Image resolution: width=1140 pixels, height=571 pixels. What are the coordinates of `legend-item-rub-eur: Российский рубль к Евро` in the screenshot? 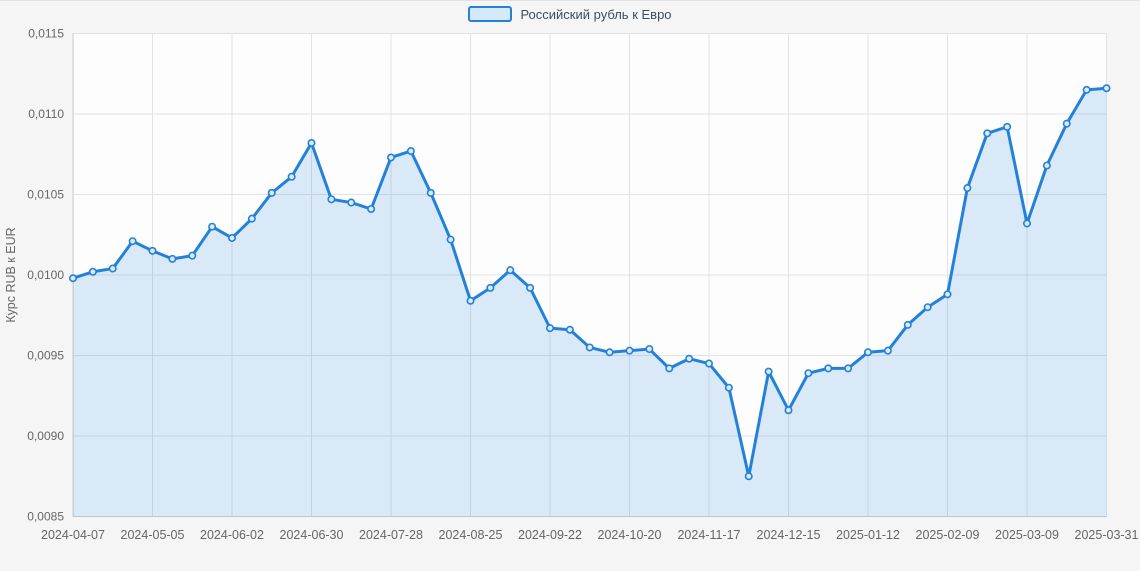 It's located at (570, 14).